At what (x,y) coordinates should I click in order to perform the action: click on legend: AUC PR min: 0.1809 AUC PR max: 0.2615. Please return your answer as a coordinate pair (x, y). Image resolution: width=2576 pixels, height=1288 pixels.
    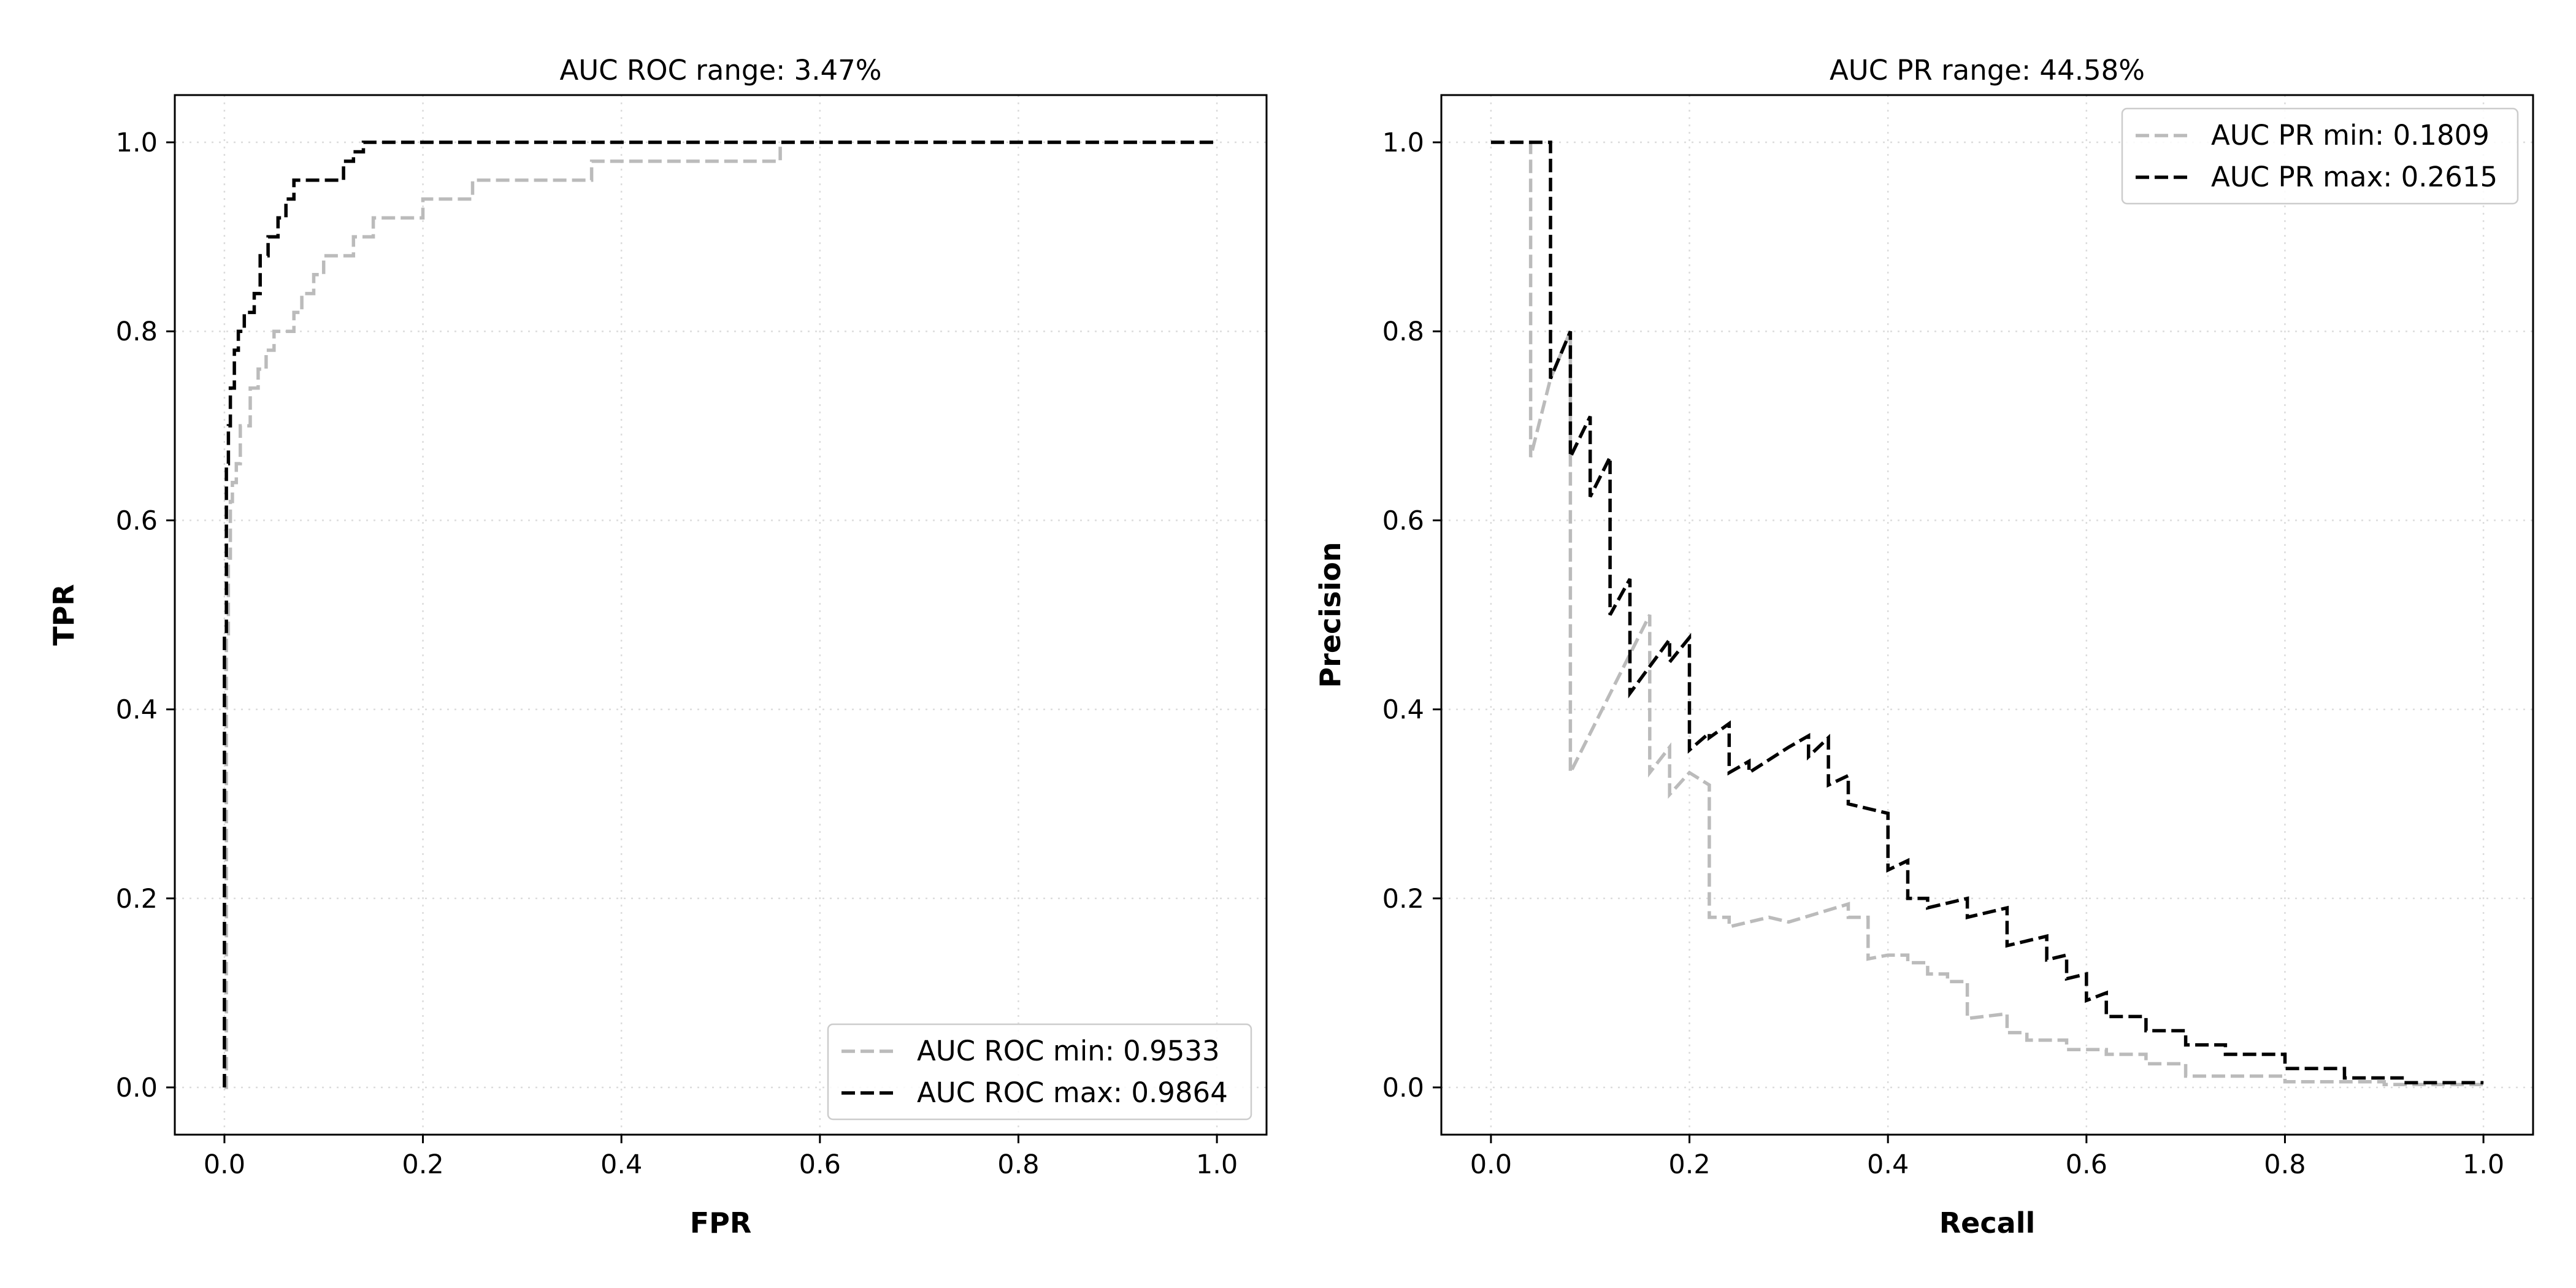
    Looking at the image, I should click on (2320, 156).